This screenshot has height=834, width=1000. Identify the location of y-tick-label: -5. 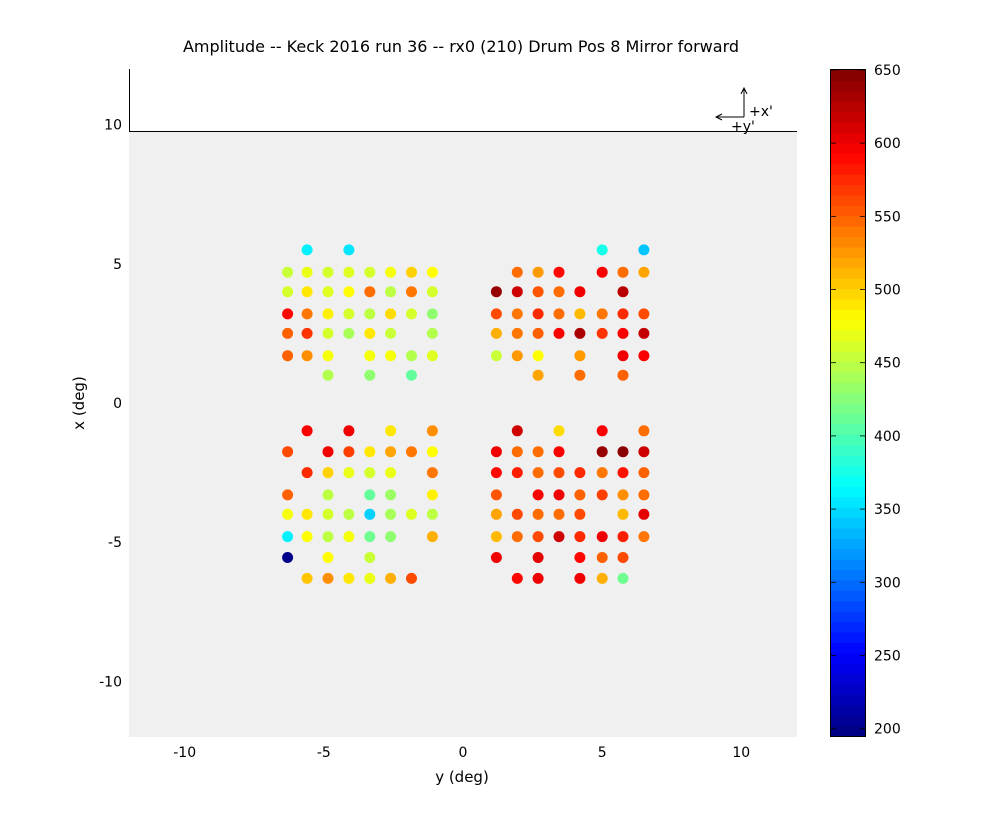
(115, 543).